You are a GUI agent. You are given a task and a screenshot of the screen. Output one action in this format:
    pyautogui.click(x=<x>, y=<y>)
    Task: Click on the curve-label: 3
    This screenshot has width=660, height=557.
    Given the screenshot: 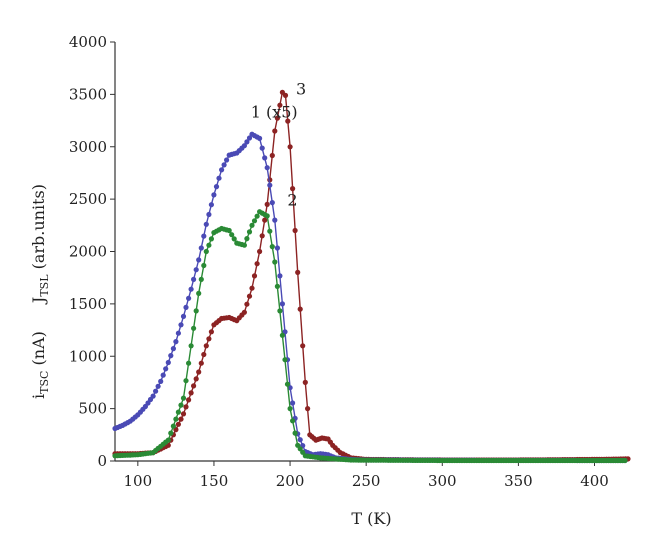 What is the action you would take?
    pyautogui.click(x=301, y=88)
    